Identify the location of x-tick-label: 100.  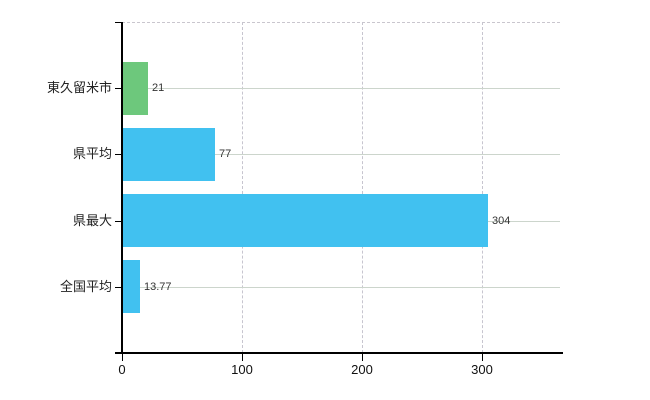
(242, 369).